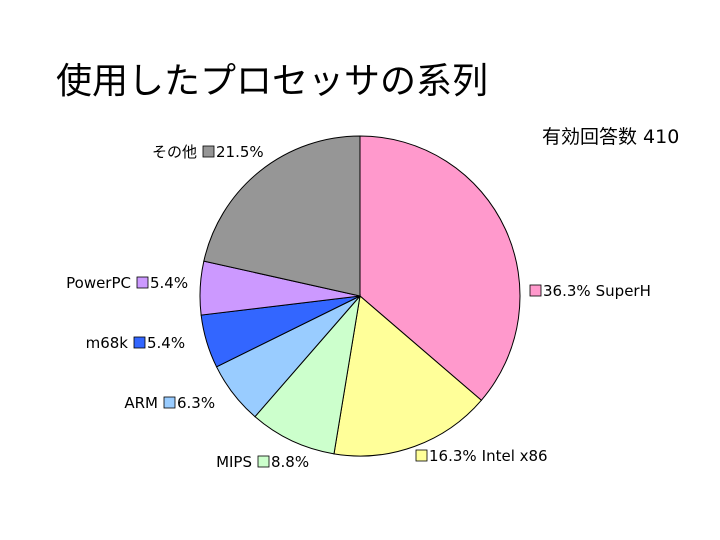  I want to click on chart-title: 使用したプロセッサの系列, so click(272, 81).